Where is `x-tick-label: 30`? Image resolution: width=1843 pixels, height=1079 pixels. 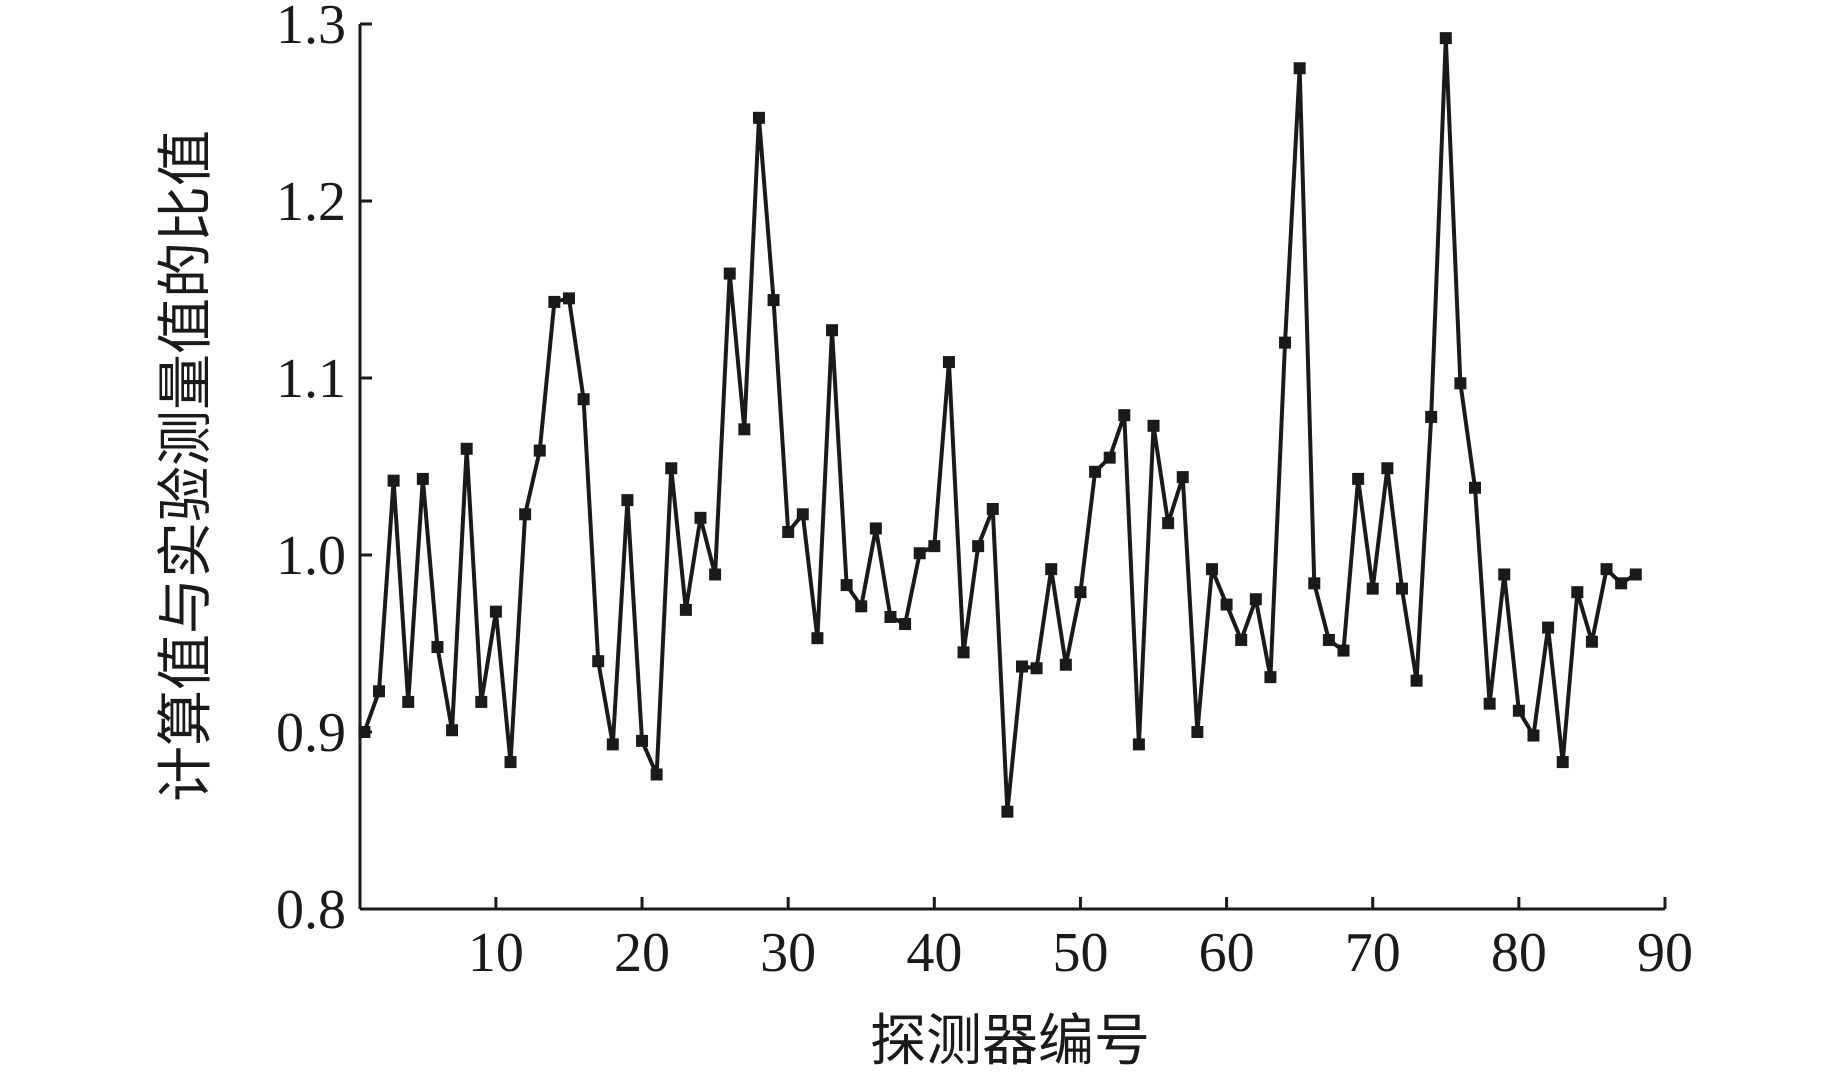 x-tick-label: 30 is located at coordinates (788, 953).